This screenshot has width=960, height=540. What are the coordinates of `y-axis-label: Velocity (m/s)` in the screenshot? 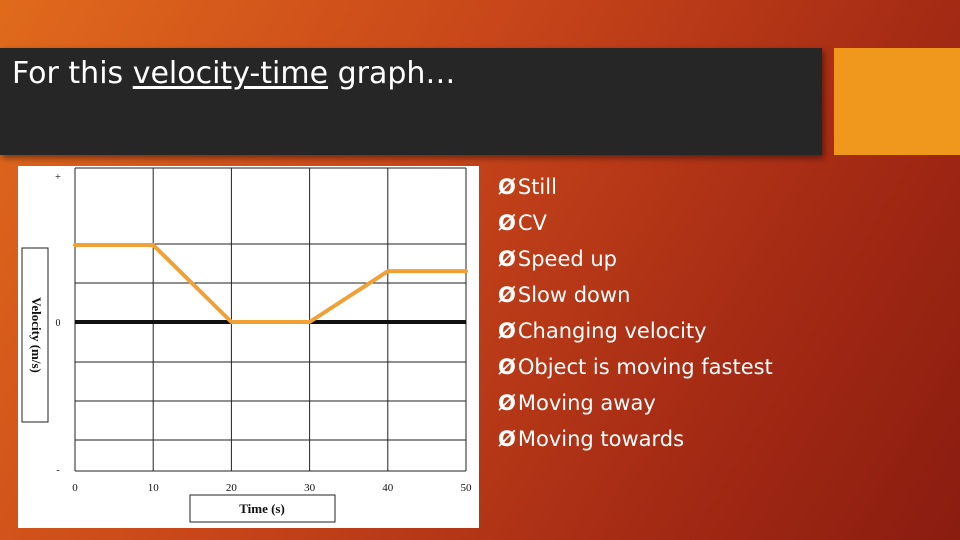 It's located at (36, 335).